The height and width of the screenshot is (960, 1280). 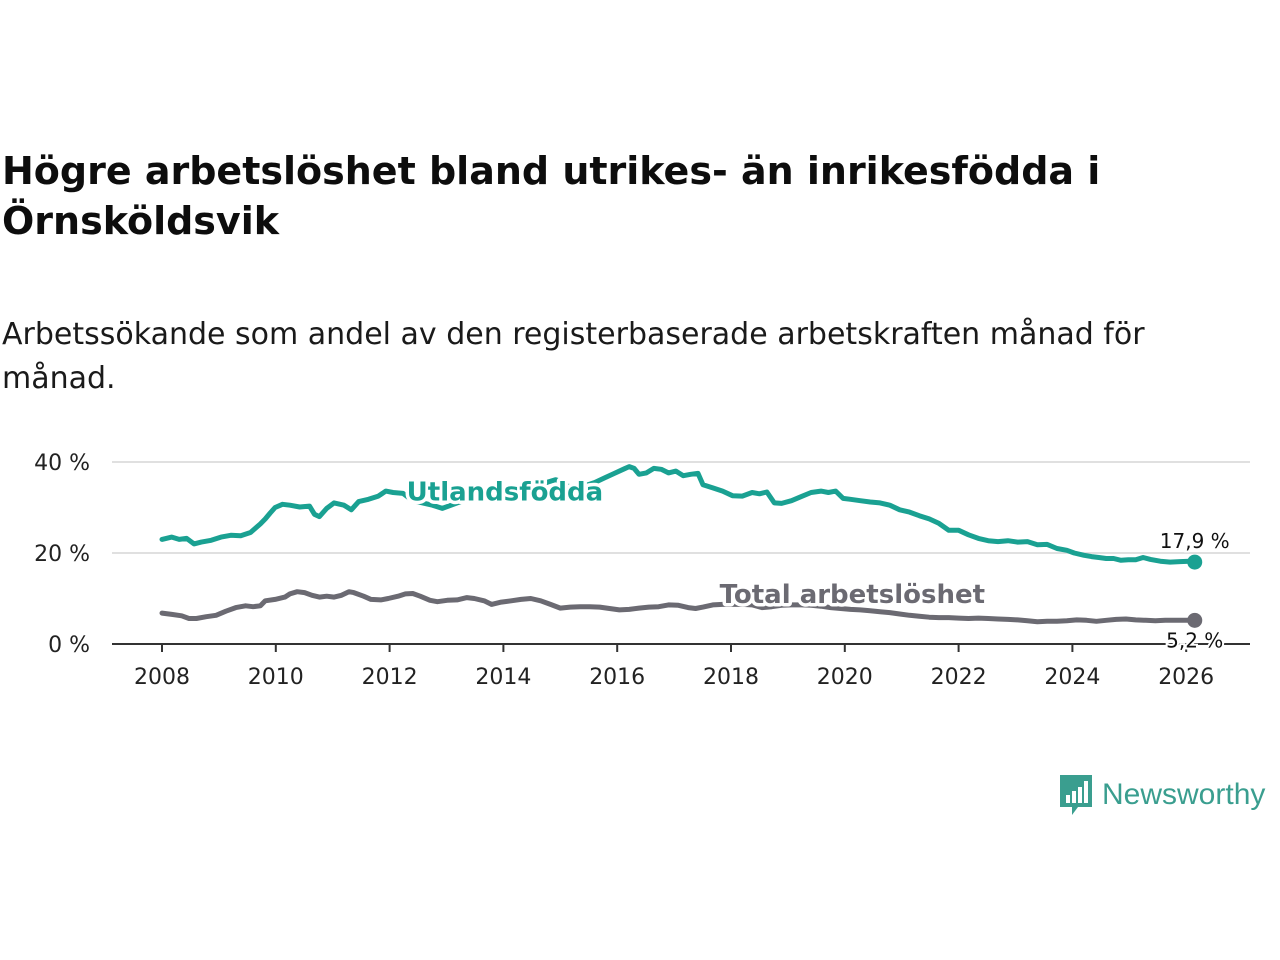 What do you see at coordinates (845, 677) in the screenshot?
I see `x-tick-label: 2020` at bounding box center [845, 677].